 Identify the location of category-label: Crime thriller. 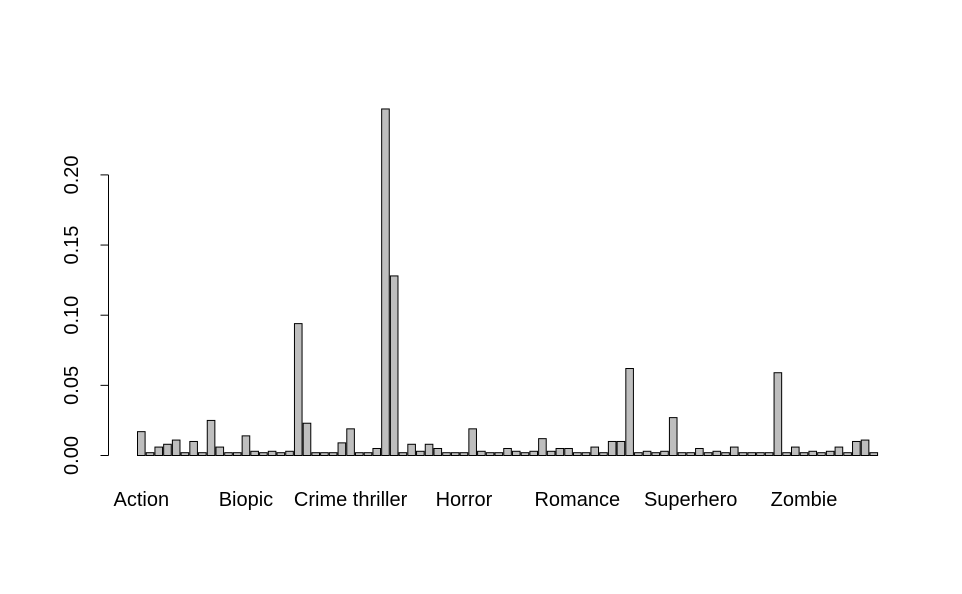
(351, 500).